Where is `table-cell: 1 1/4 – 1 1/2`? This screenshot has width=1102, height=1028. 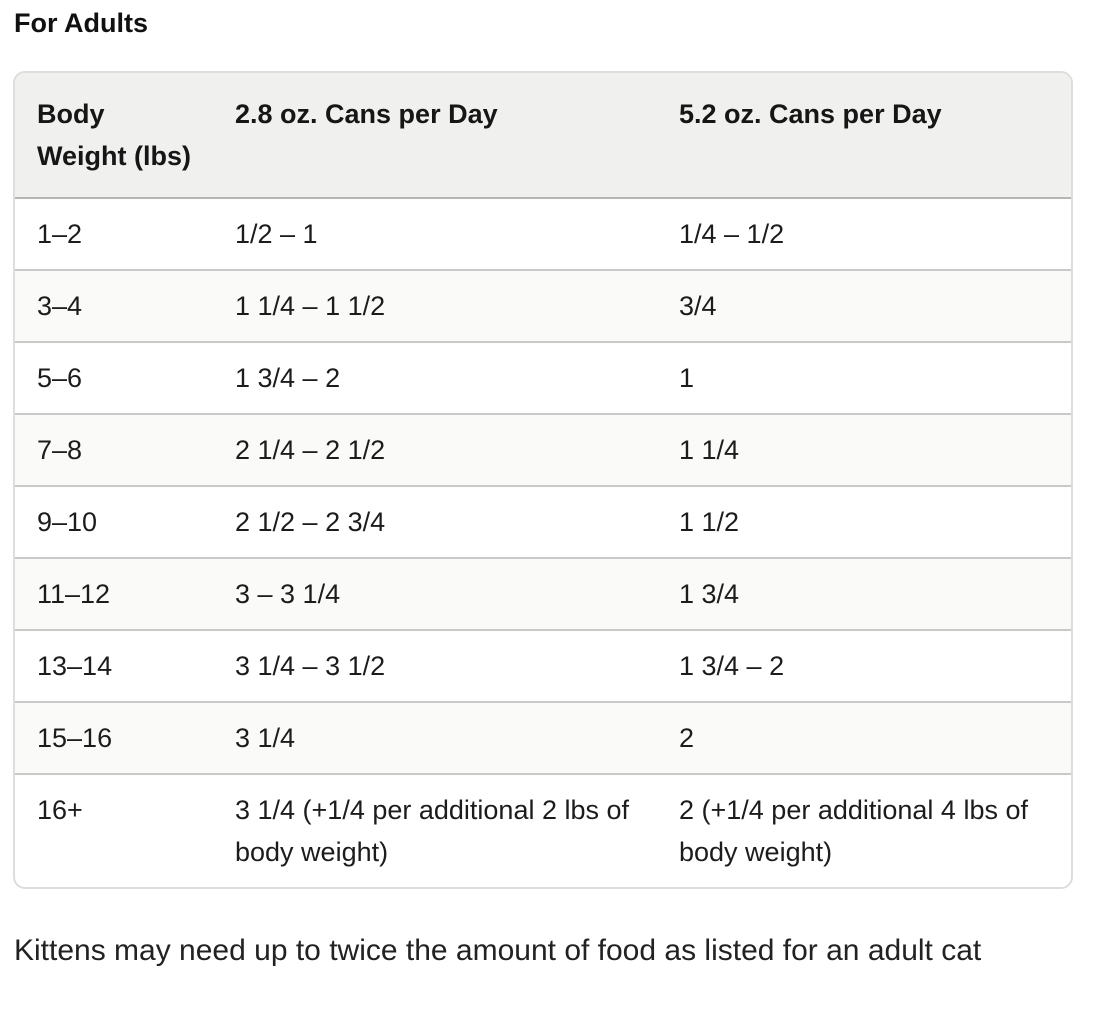
table-cell: 1 1/4 – 1 1/2 is located at coordinates (435, 305).